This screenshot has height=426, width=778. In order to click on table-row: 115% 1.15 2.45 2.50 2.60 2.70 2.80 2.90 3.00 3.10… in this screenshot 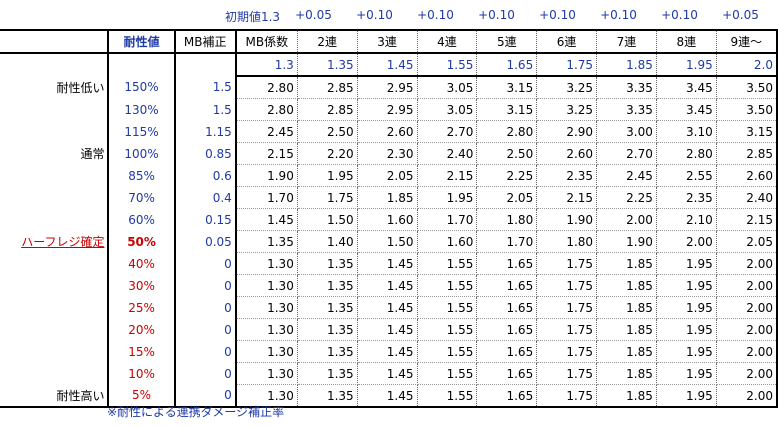, I will do `click(389, 131)`.